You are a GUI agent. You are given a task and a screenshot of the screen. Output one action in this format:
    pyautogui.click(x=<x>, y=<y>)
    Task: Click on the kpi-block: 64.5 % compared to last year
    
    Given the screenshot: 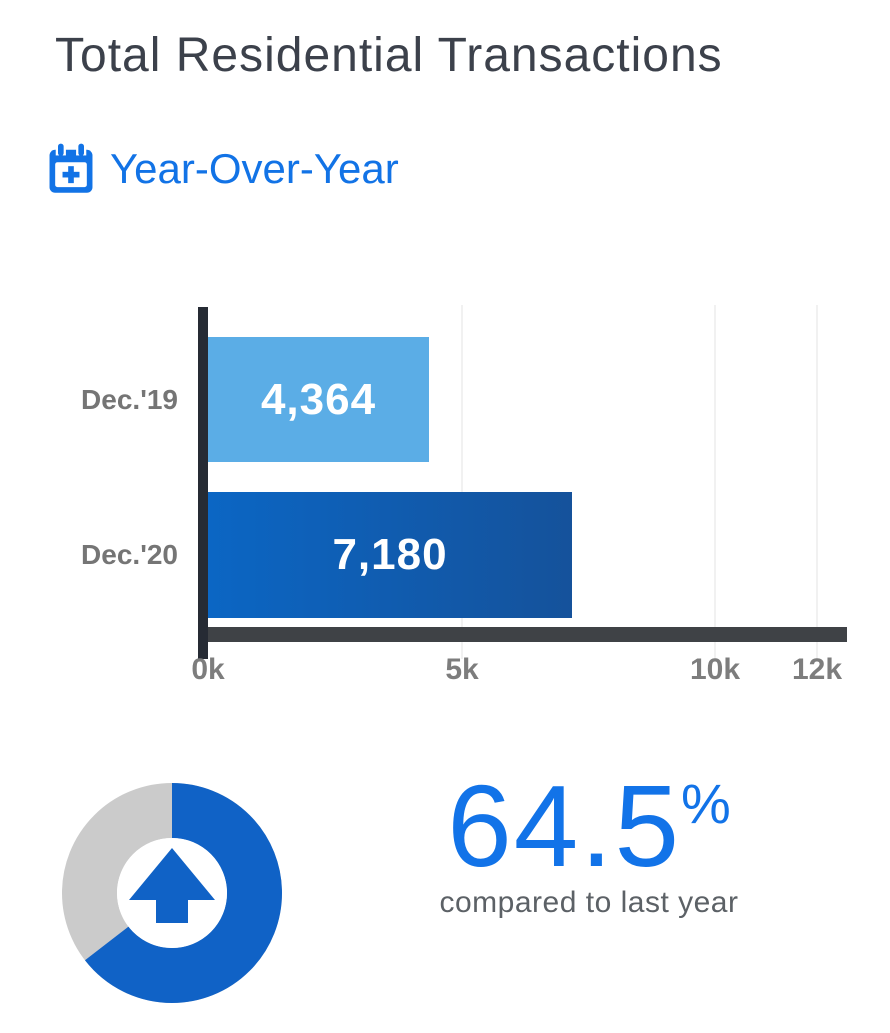 What is the action you would take?
    pyautogui.click(x=589, y=844)
    